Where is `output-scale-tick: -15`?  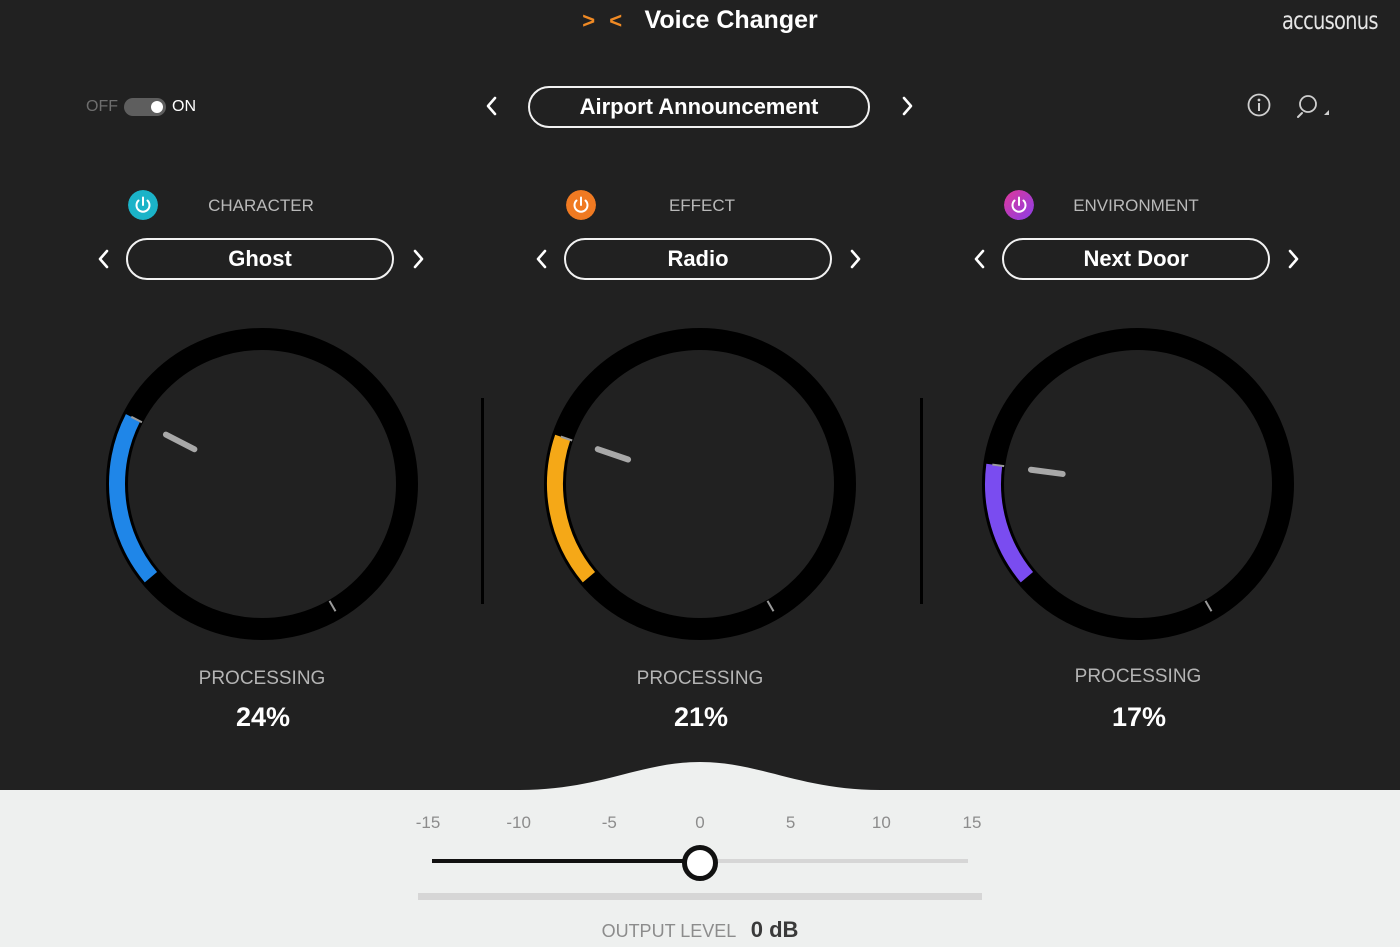 output-scale-tick: -15 is located at coordinates (428, 822).